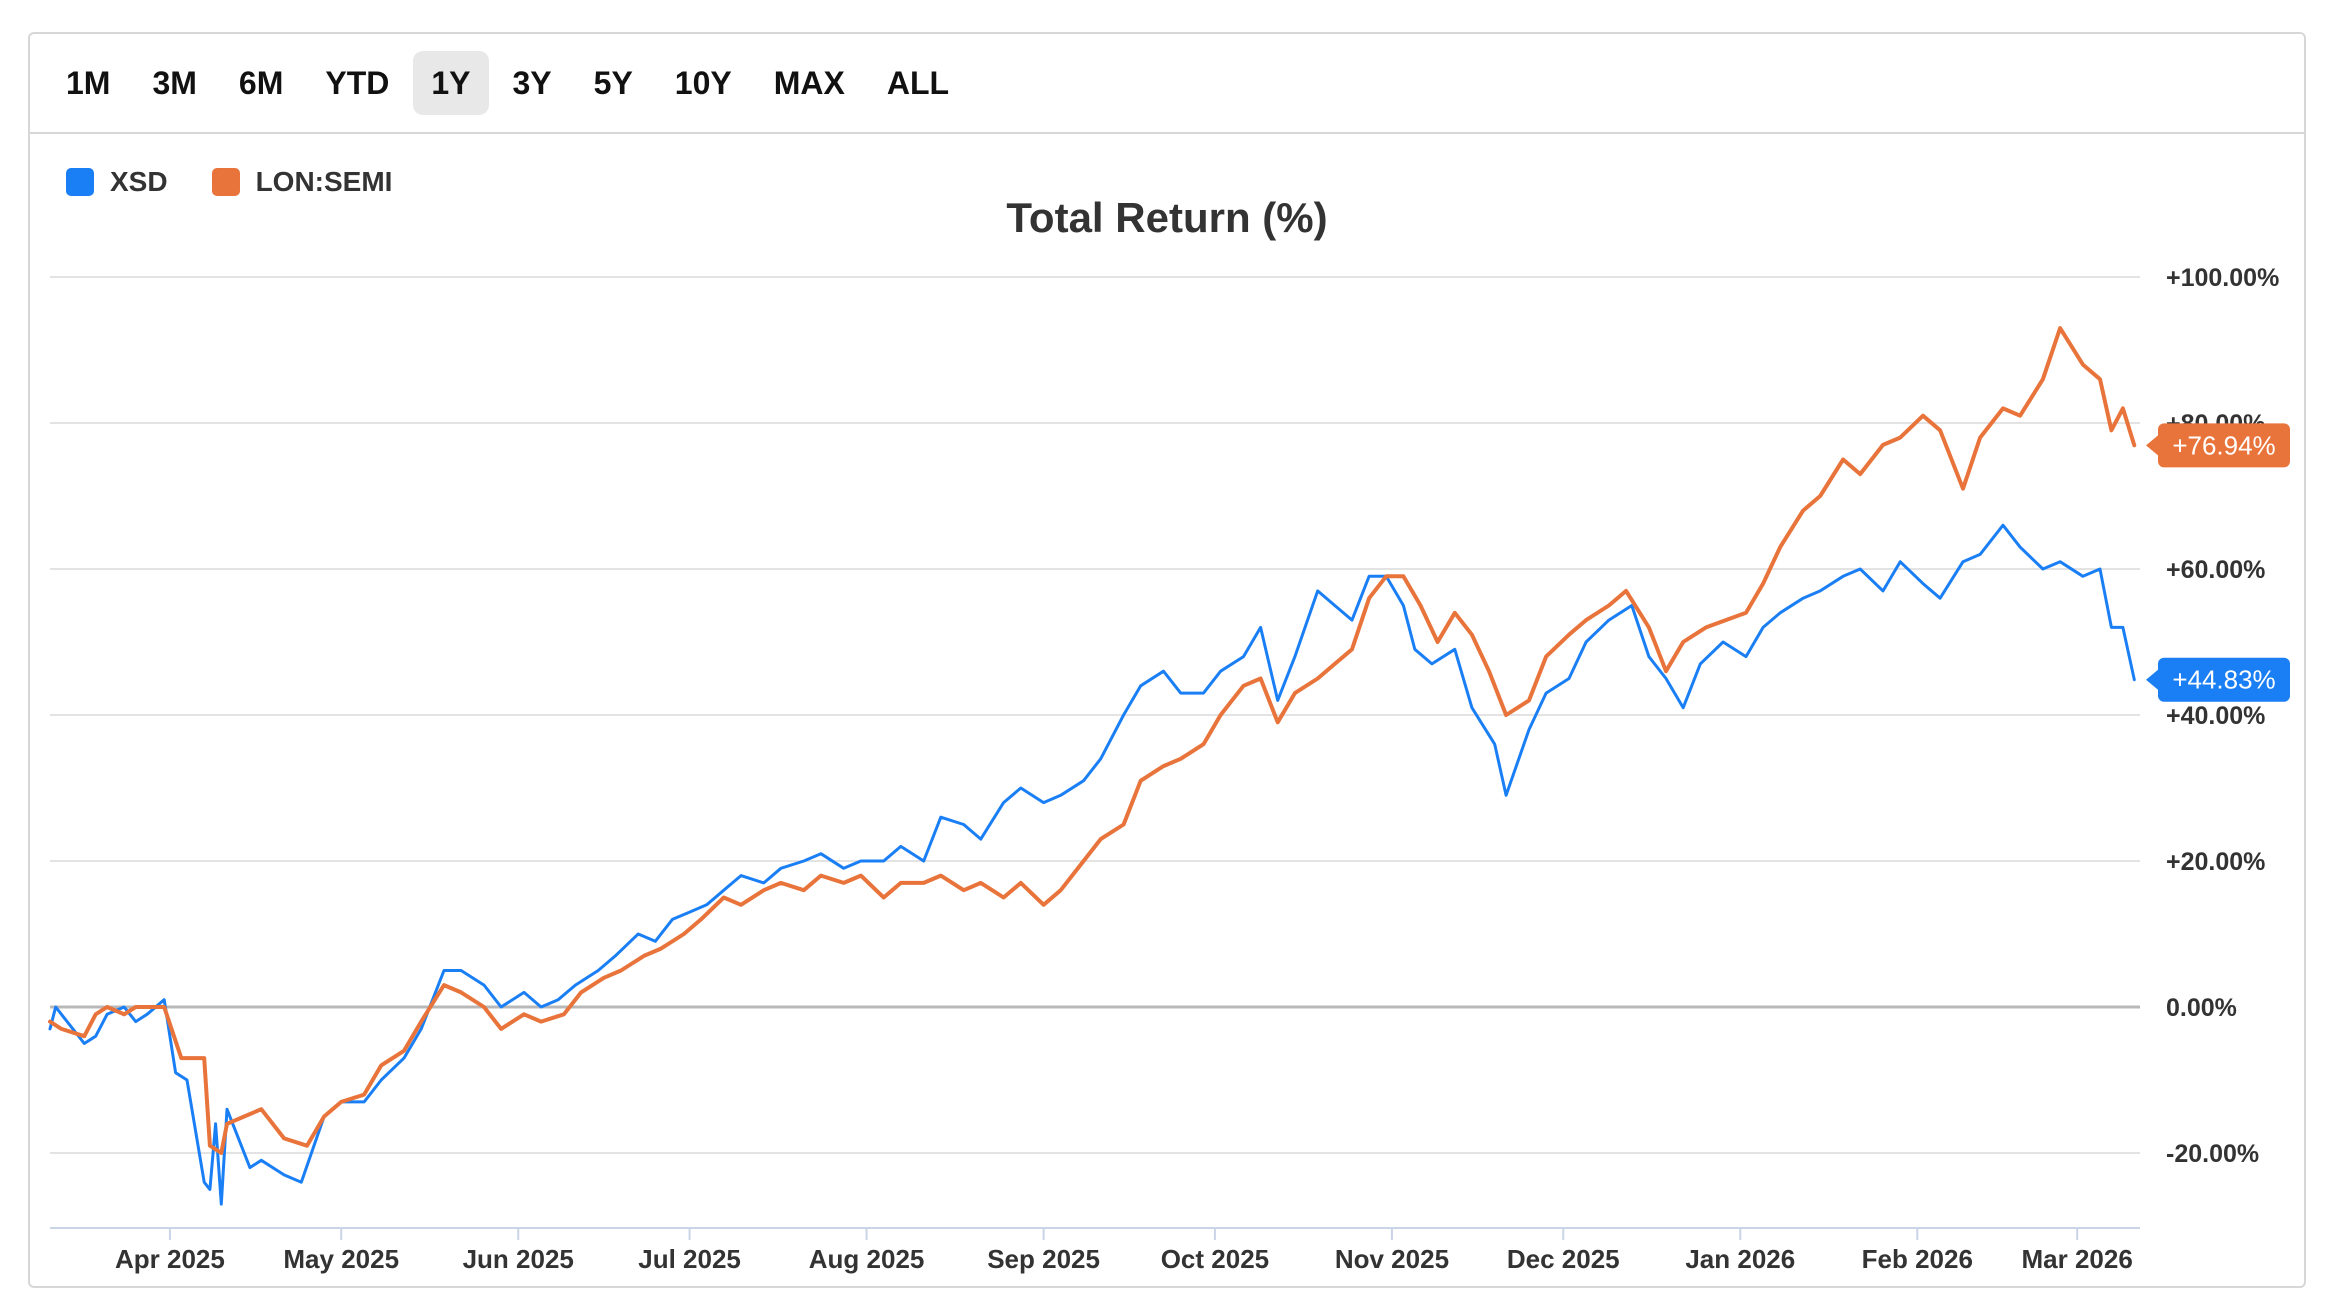 Image resolution: width=2332 pixels, height=1306 pixels. What do you see at coordinates (1563, 1259) in the screenshot?
I see `x-tick-label: Dec 2025` at bounding box center [1563, 1259].